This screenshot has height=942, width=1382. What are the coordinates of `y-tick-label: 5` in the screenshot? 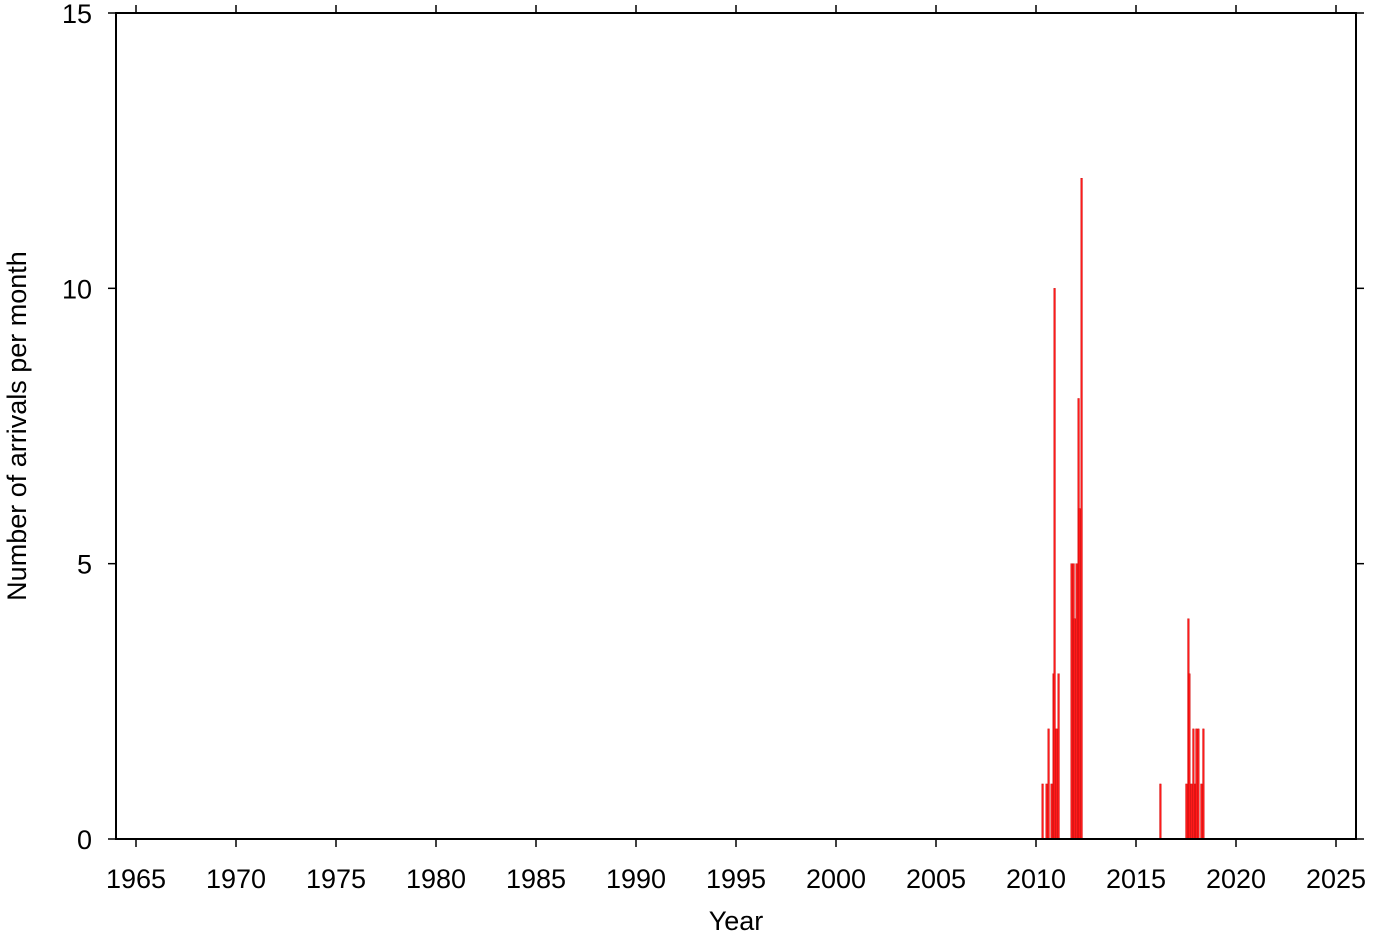 It's located at (84, 565).